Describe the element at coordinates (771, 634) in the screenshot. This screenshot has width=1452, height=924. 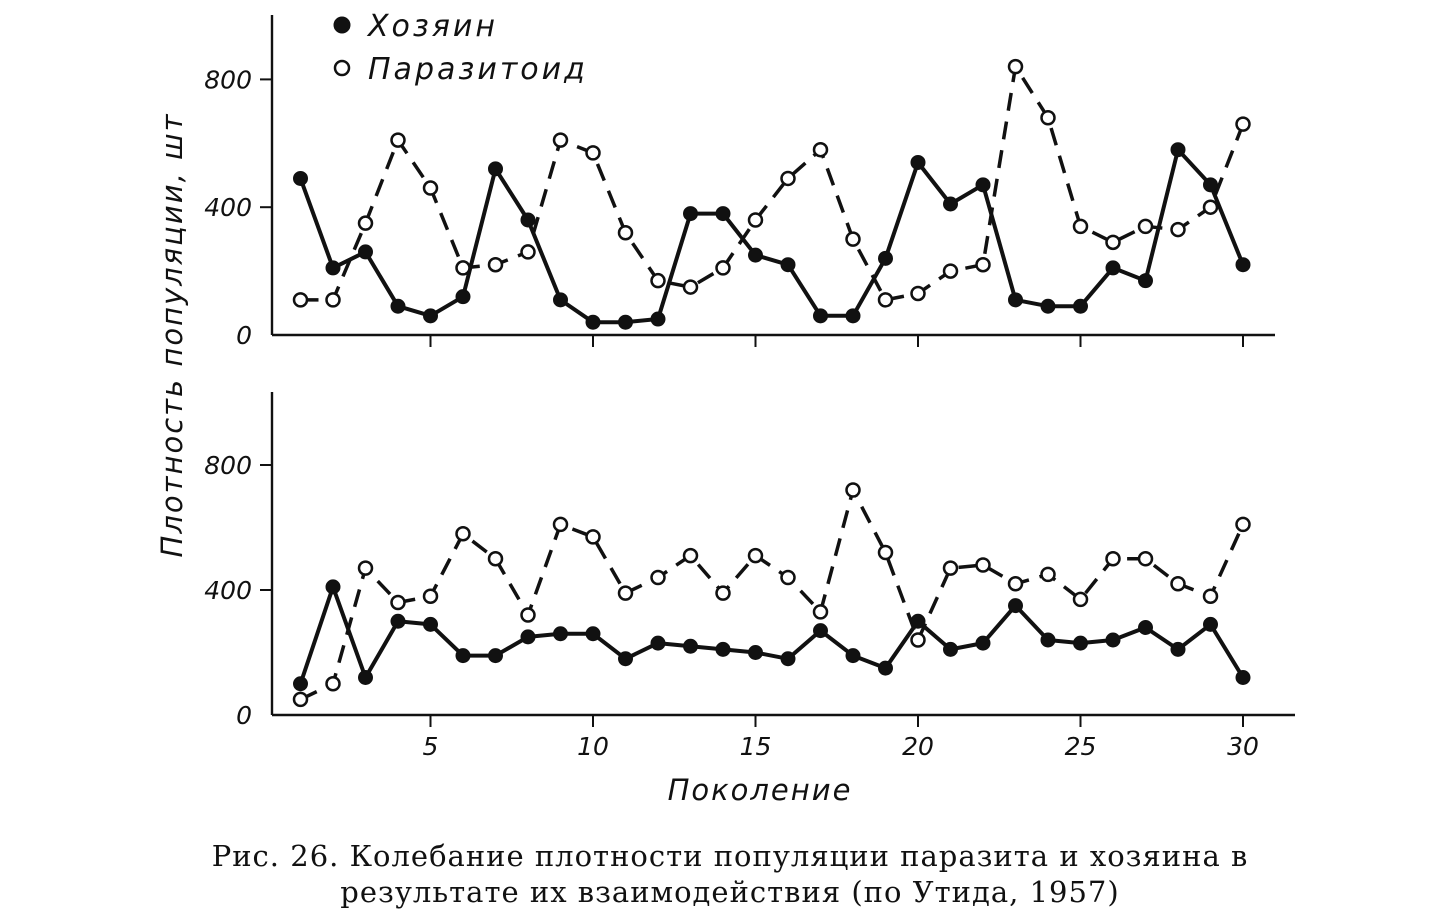
I see `lower-host-series-line` at that location.